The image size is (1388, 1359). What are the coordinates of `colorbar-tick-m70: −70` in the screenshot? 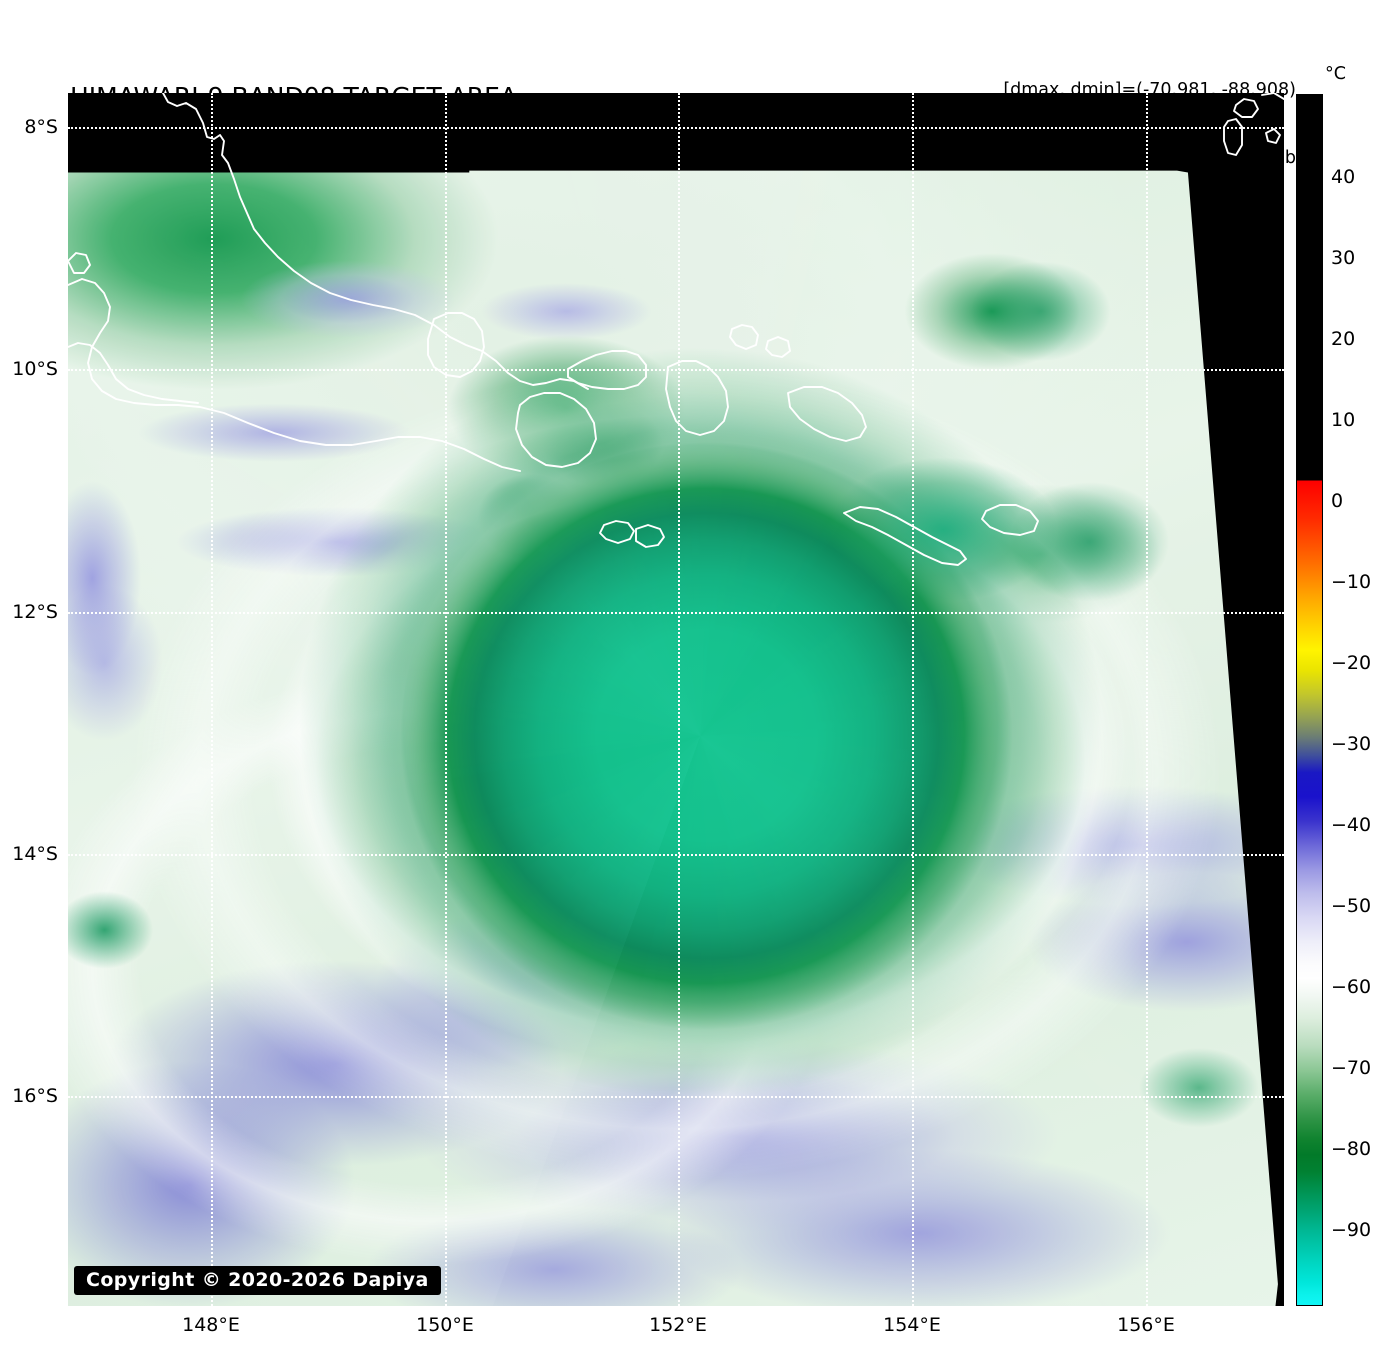 It's located at (1351, 1068).